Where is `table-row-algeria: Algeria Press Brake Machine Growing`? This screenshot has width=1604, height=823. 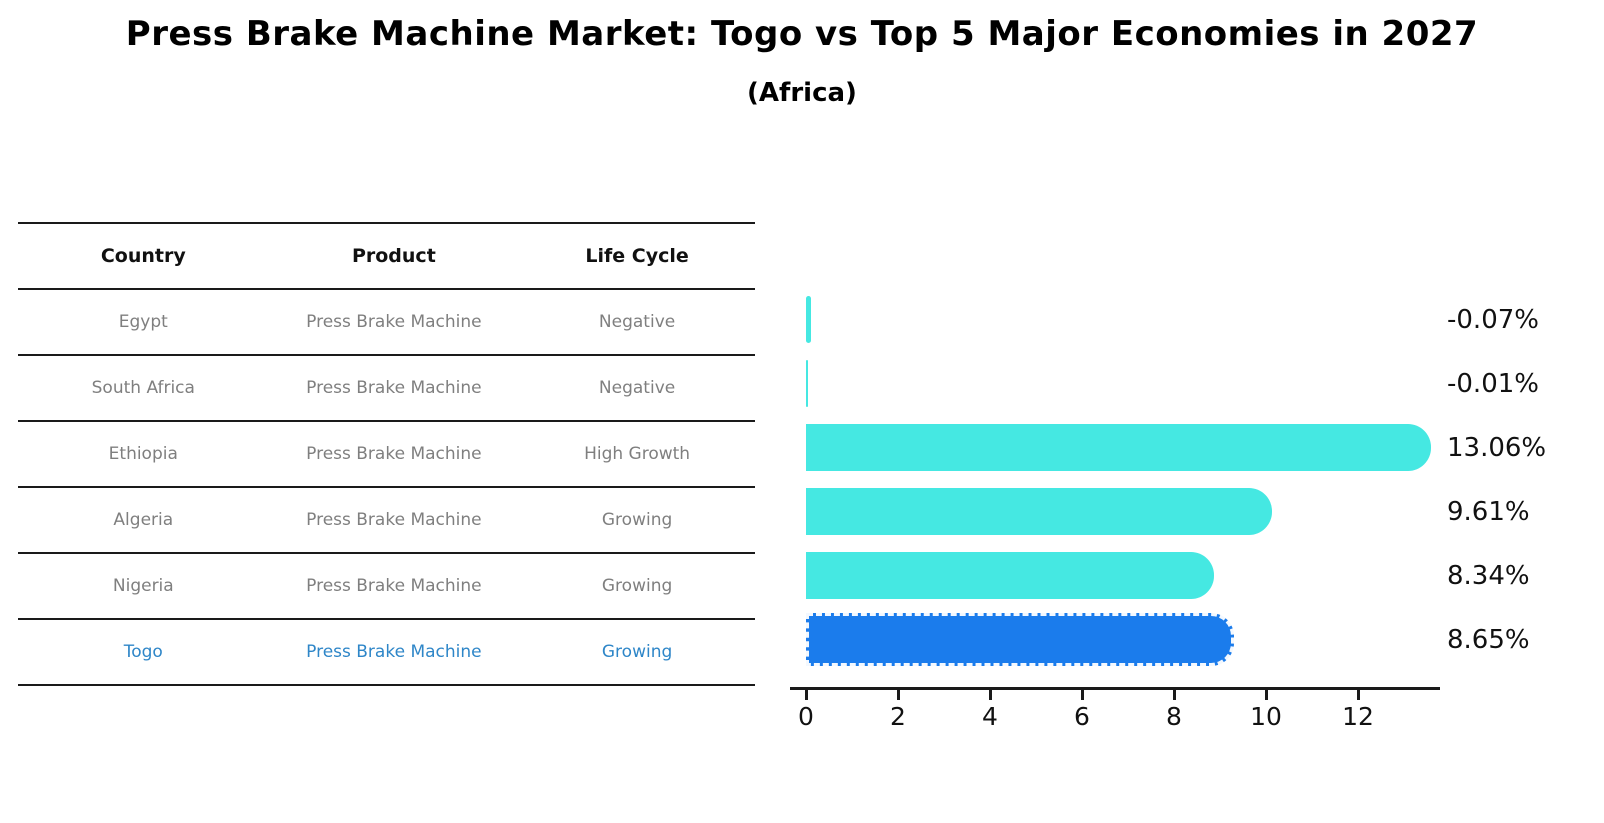 table-row-algeria: Algeria Press Brake Machine Growing is located at coordinates (386, 519).